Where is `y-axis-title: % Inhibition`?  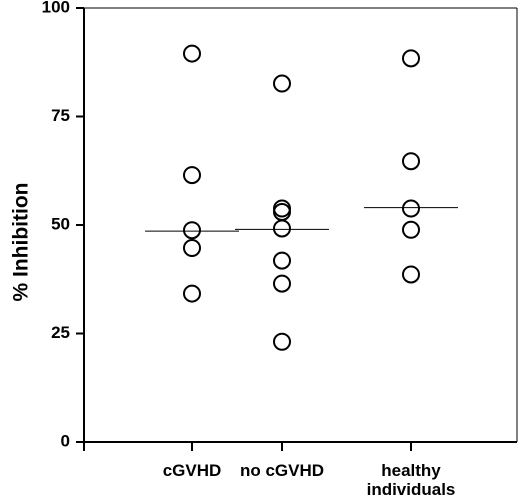
y-axis-title: % Inhibition is located at coordinates (21, 242).